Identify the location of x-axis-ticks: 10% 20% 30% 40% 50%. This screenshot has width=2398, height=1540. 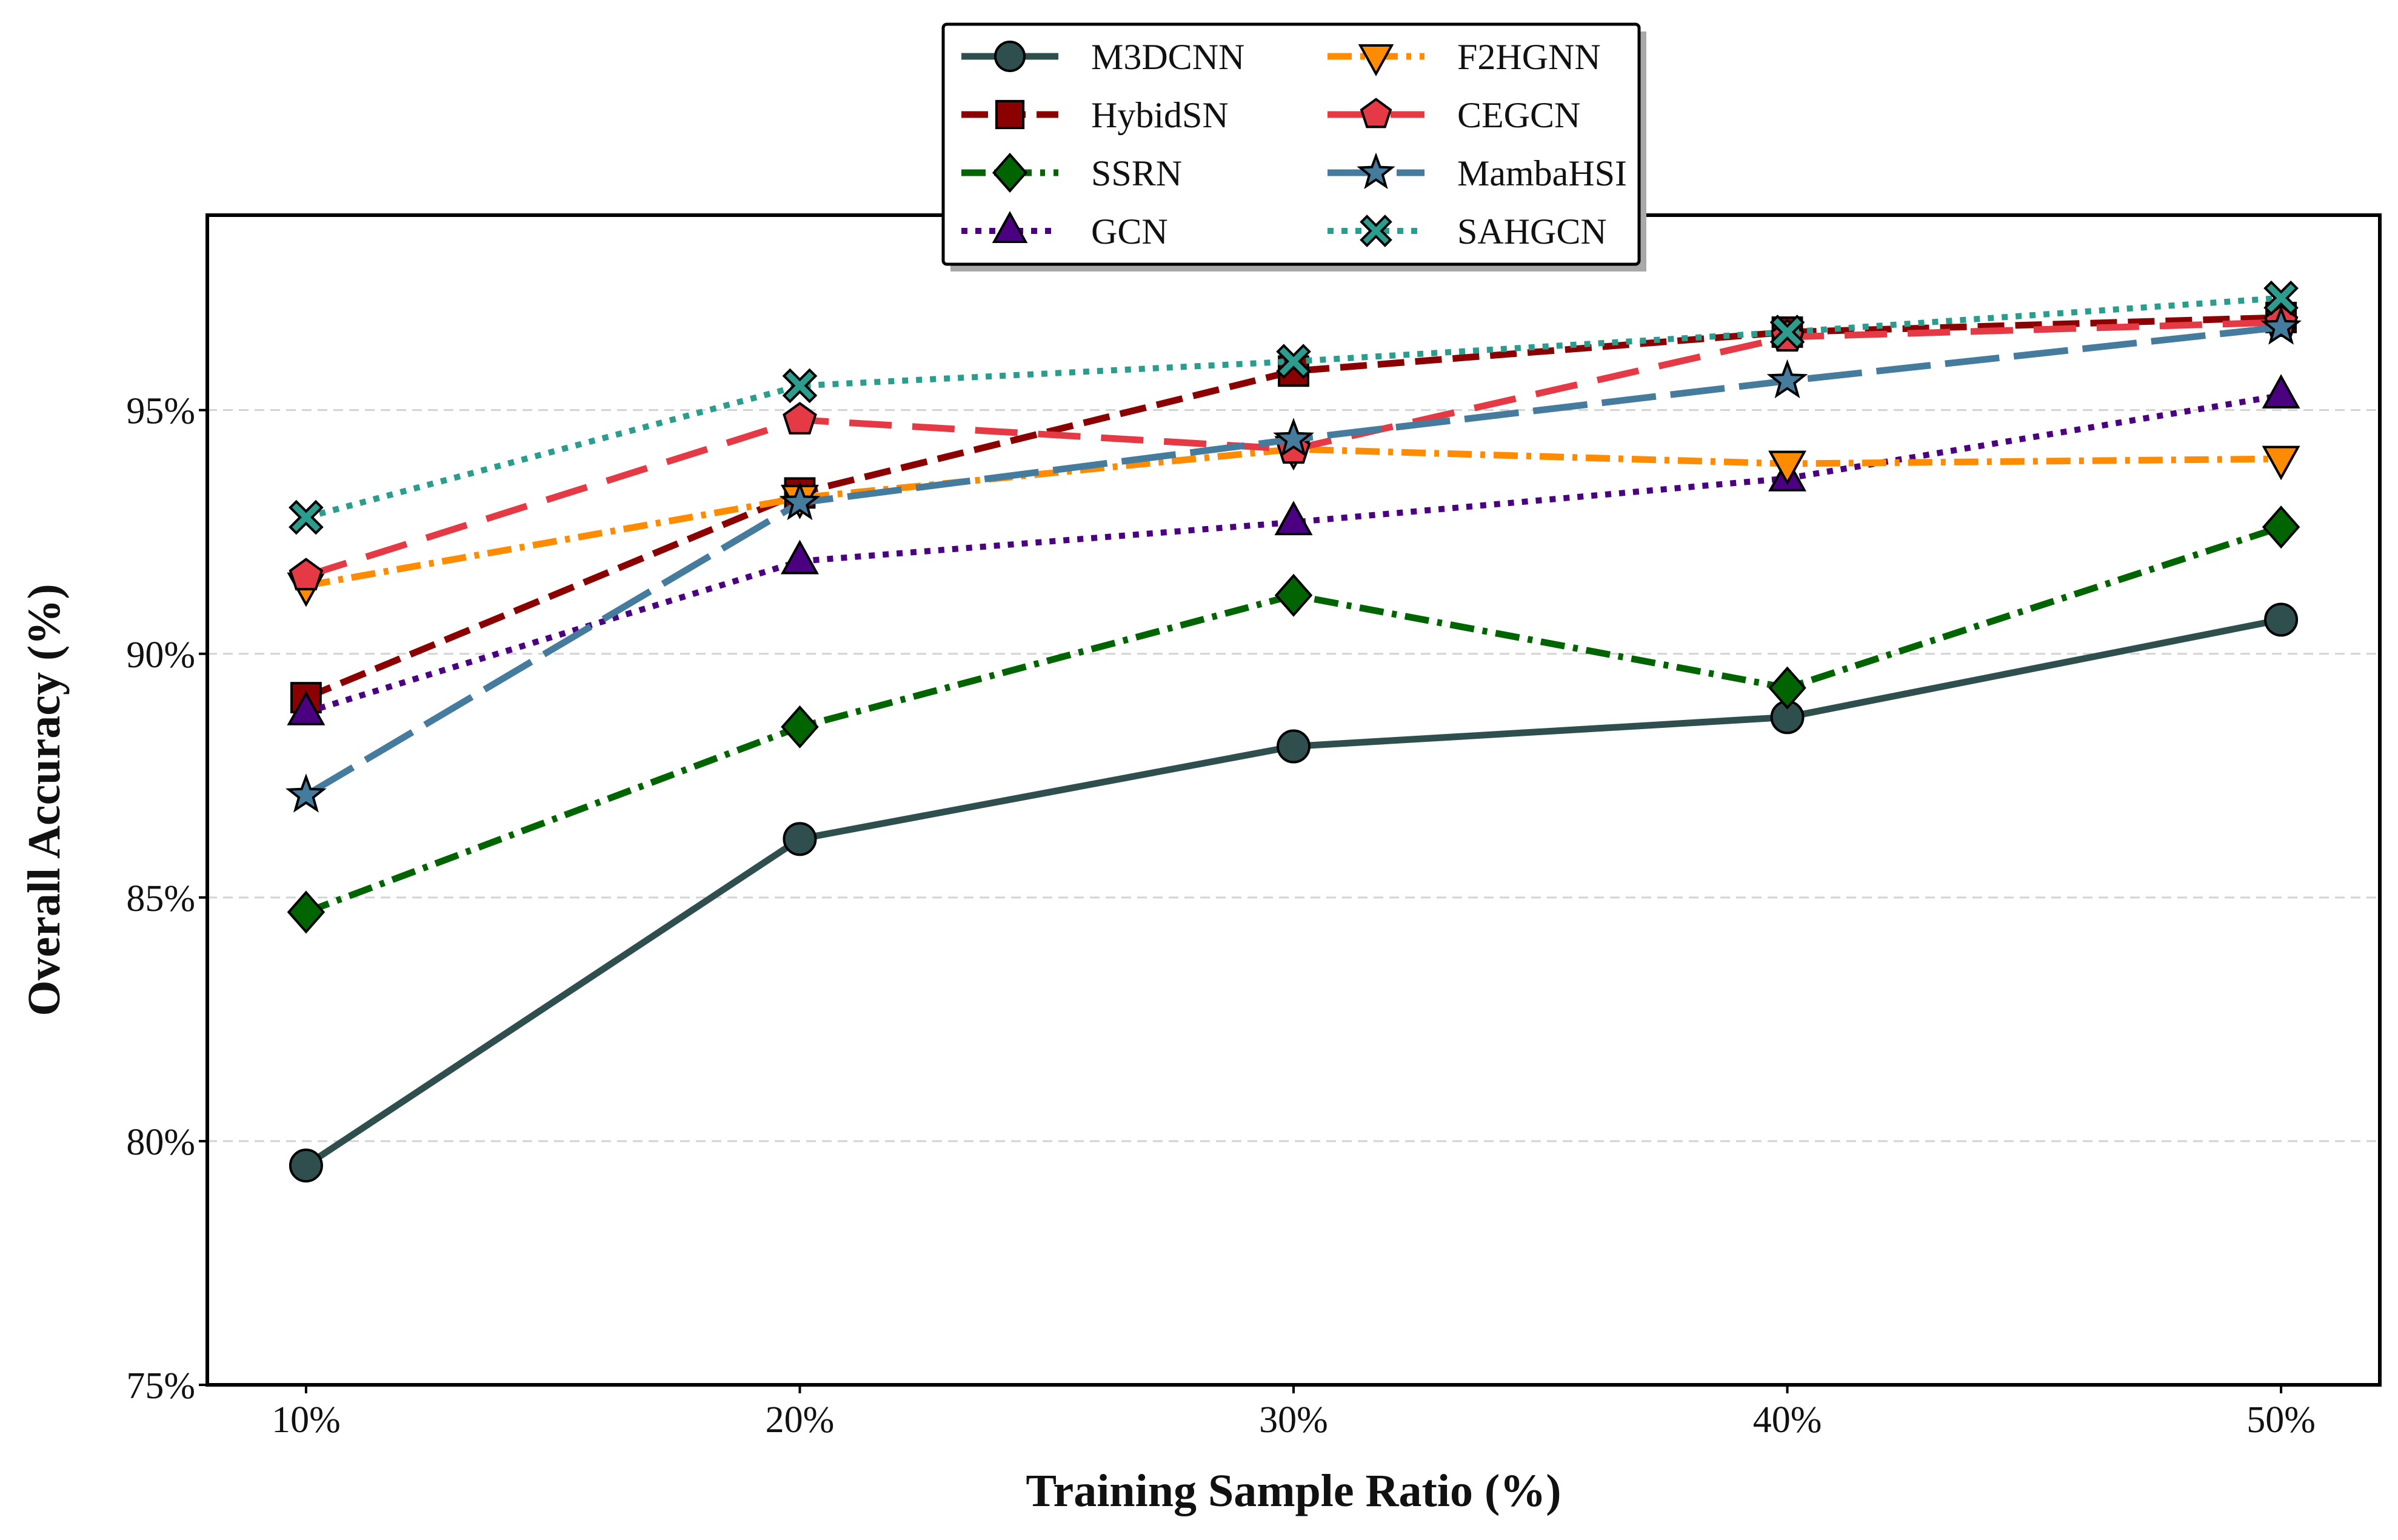
(1294, 1413).